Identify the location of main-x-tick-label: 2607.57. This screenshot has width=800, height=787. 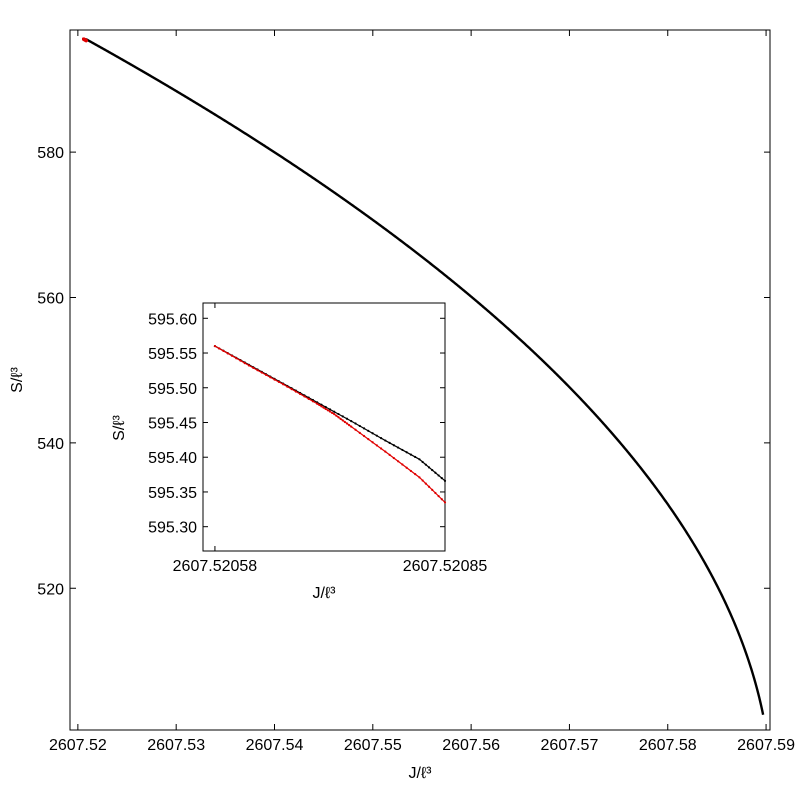
(570, 745).